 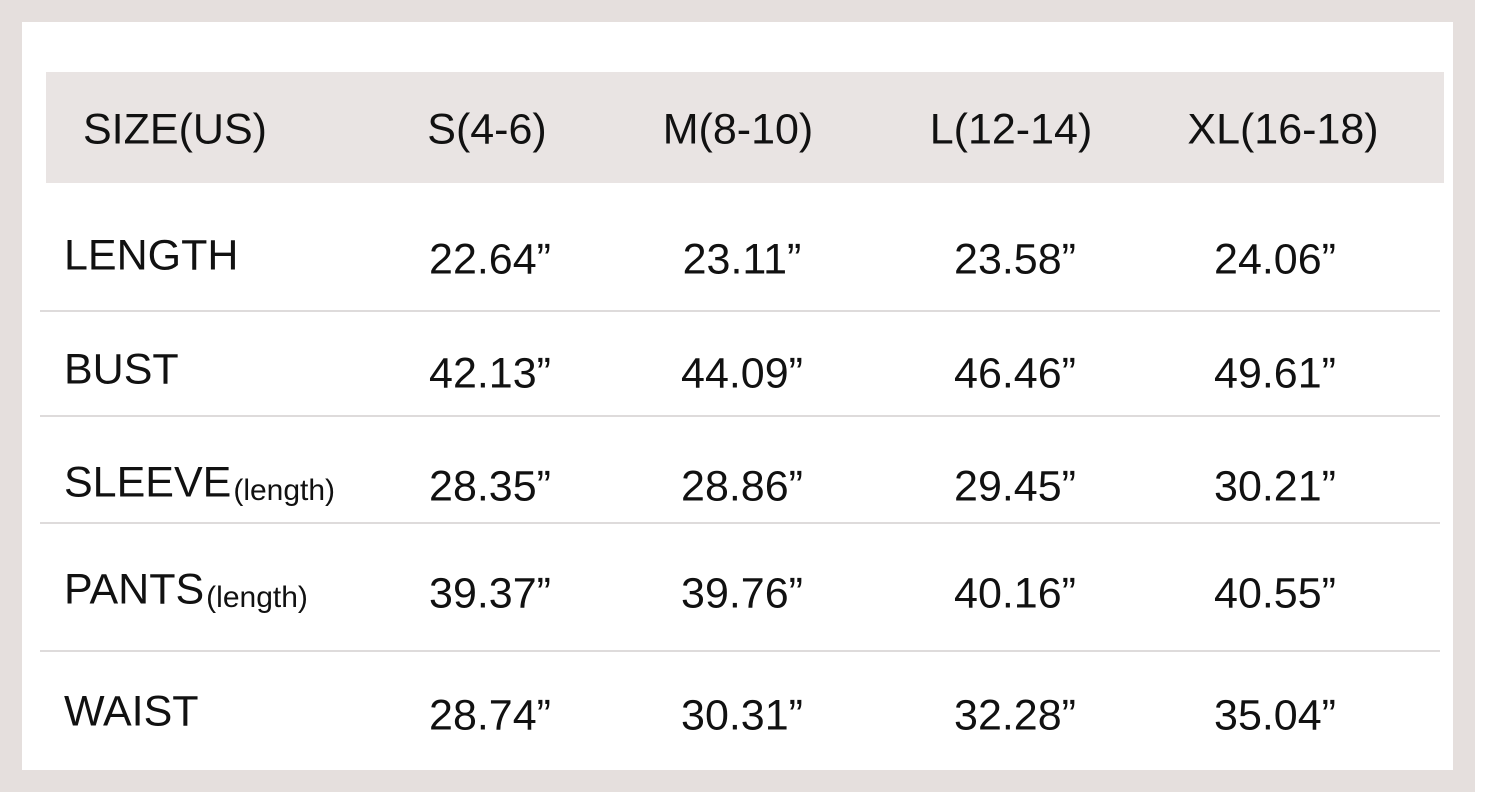 I want to click on cell: 39.37”, so click(x=490, y=593).